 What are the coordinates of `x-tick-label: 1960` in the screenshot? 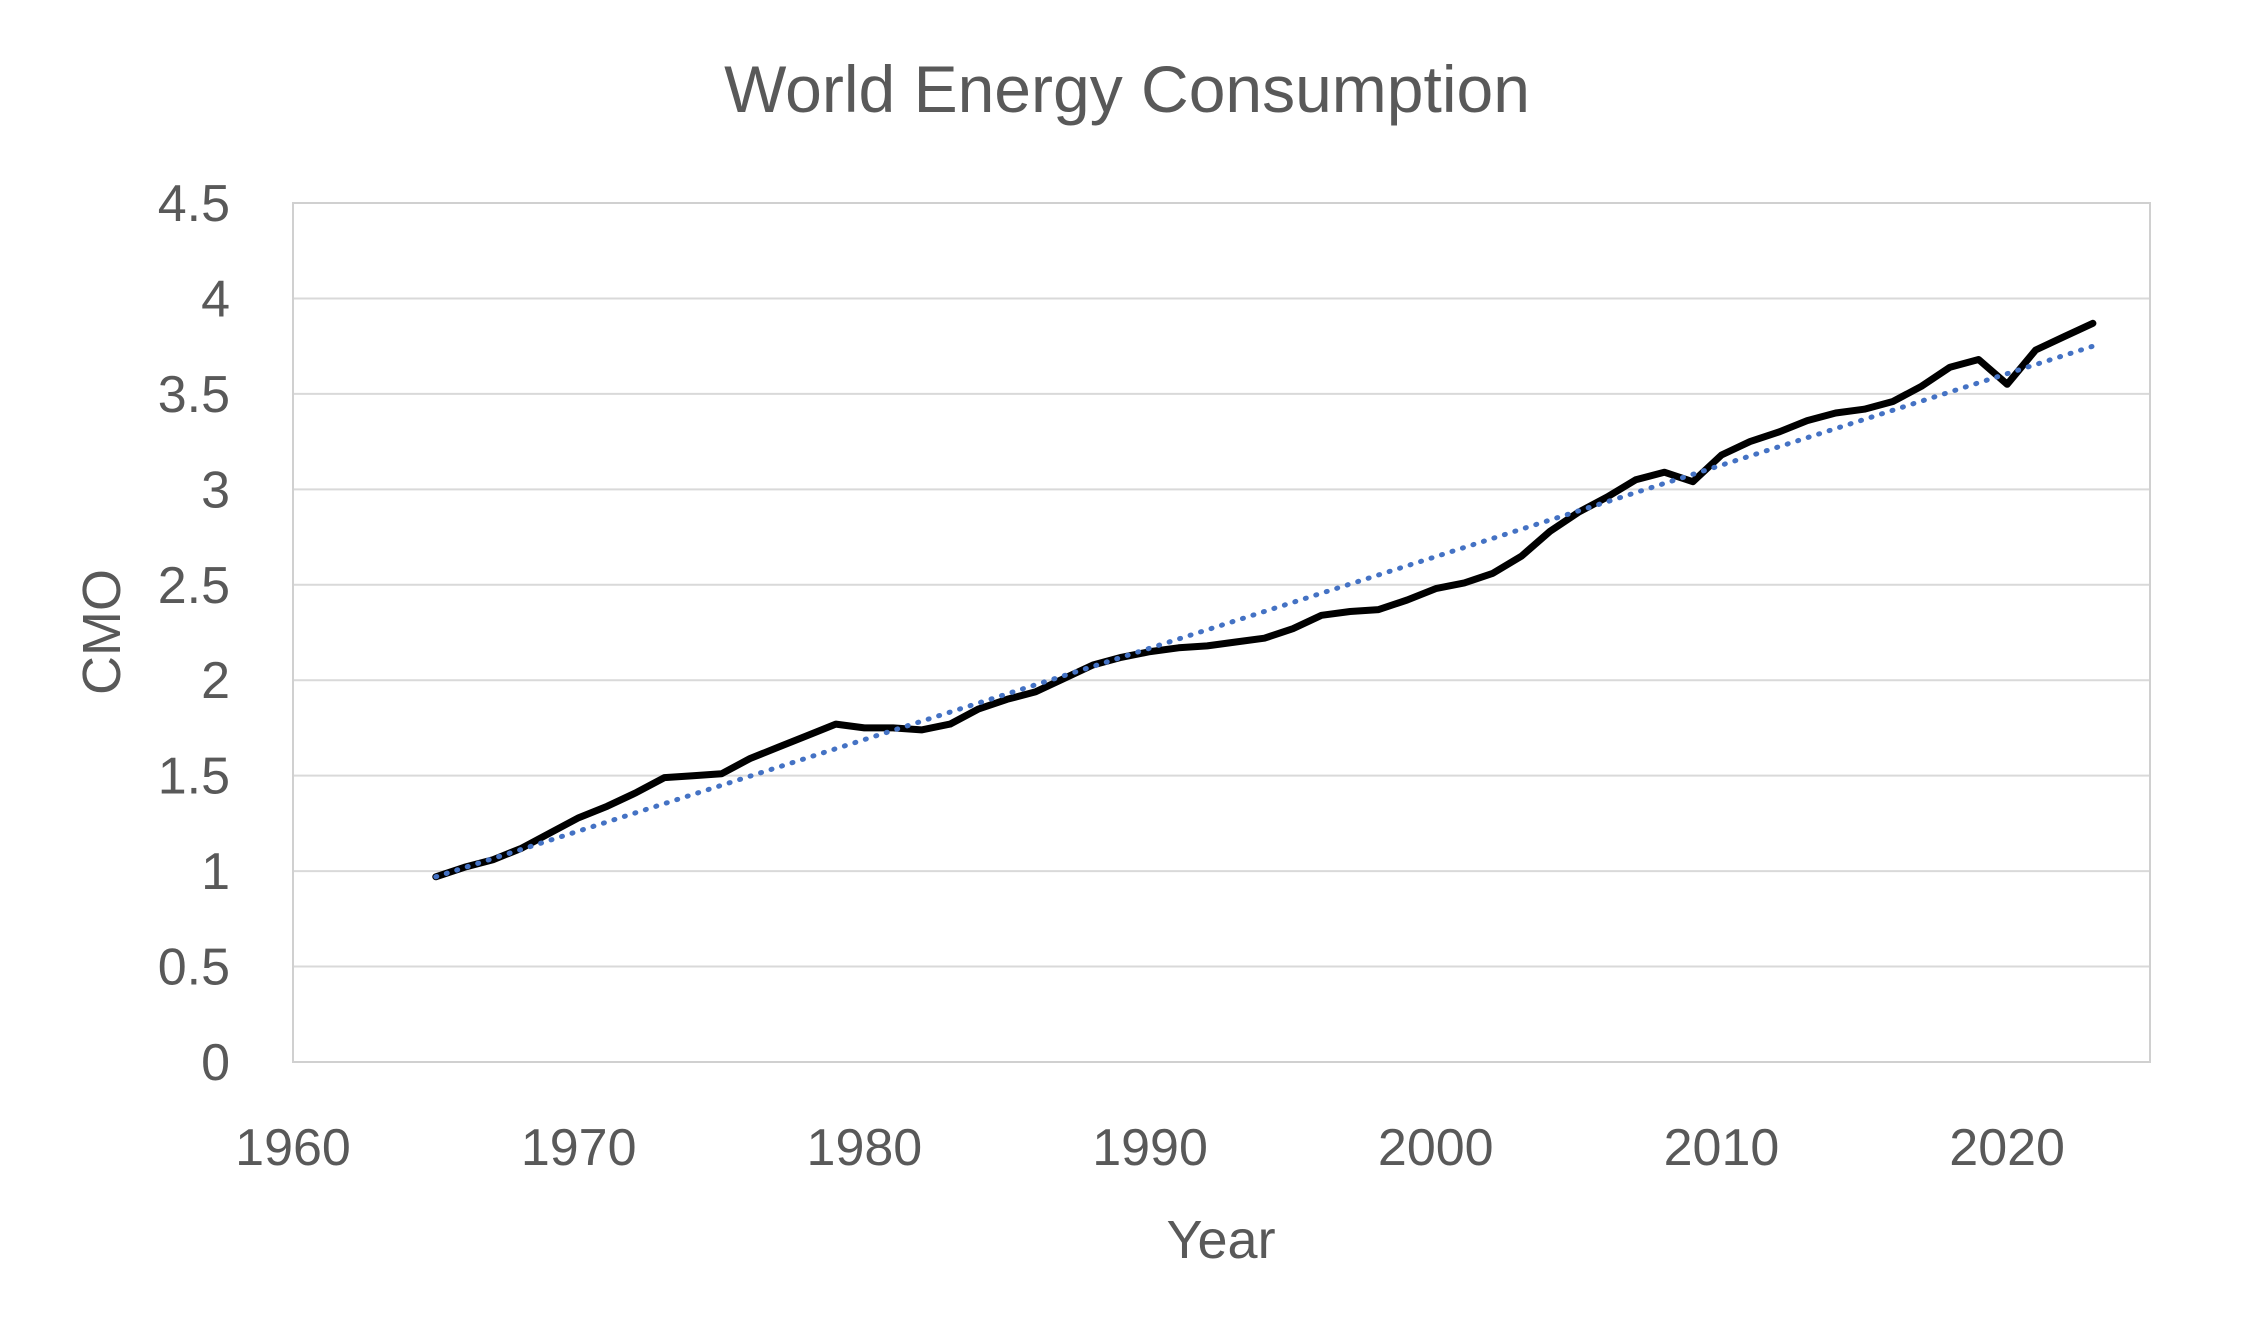 It's located at (293, 1148).